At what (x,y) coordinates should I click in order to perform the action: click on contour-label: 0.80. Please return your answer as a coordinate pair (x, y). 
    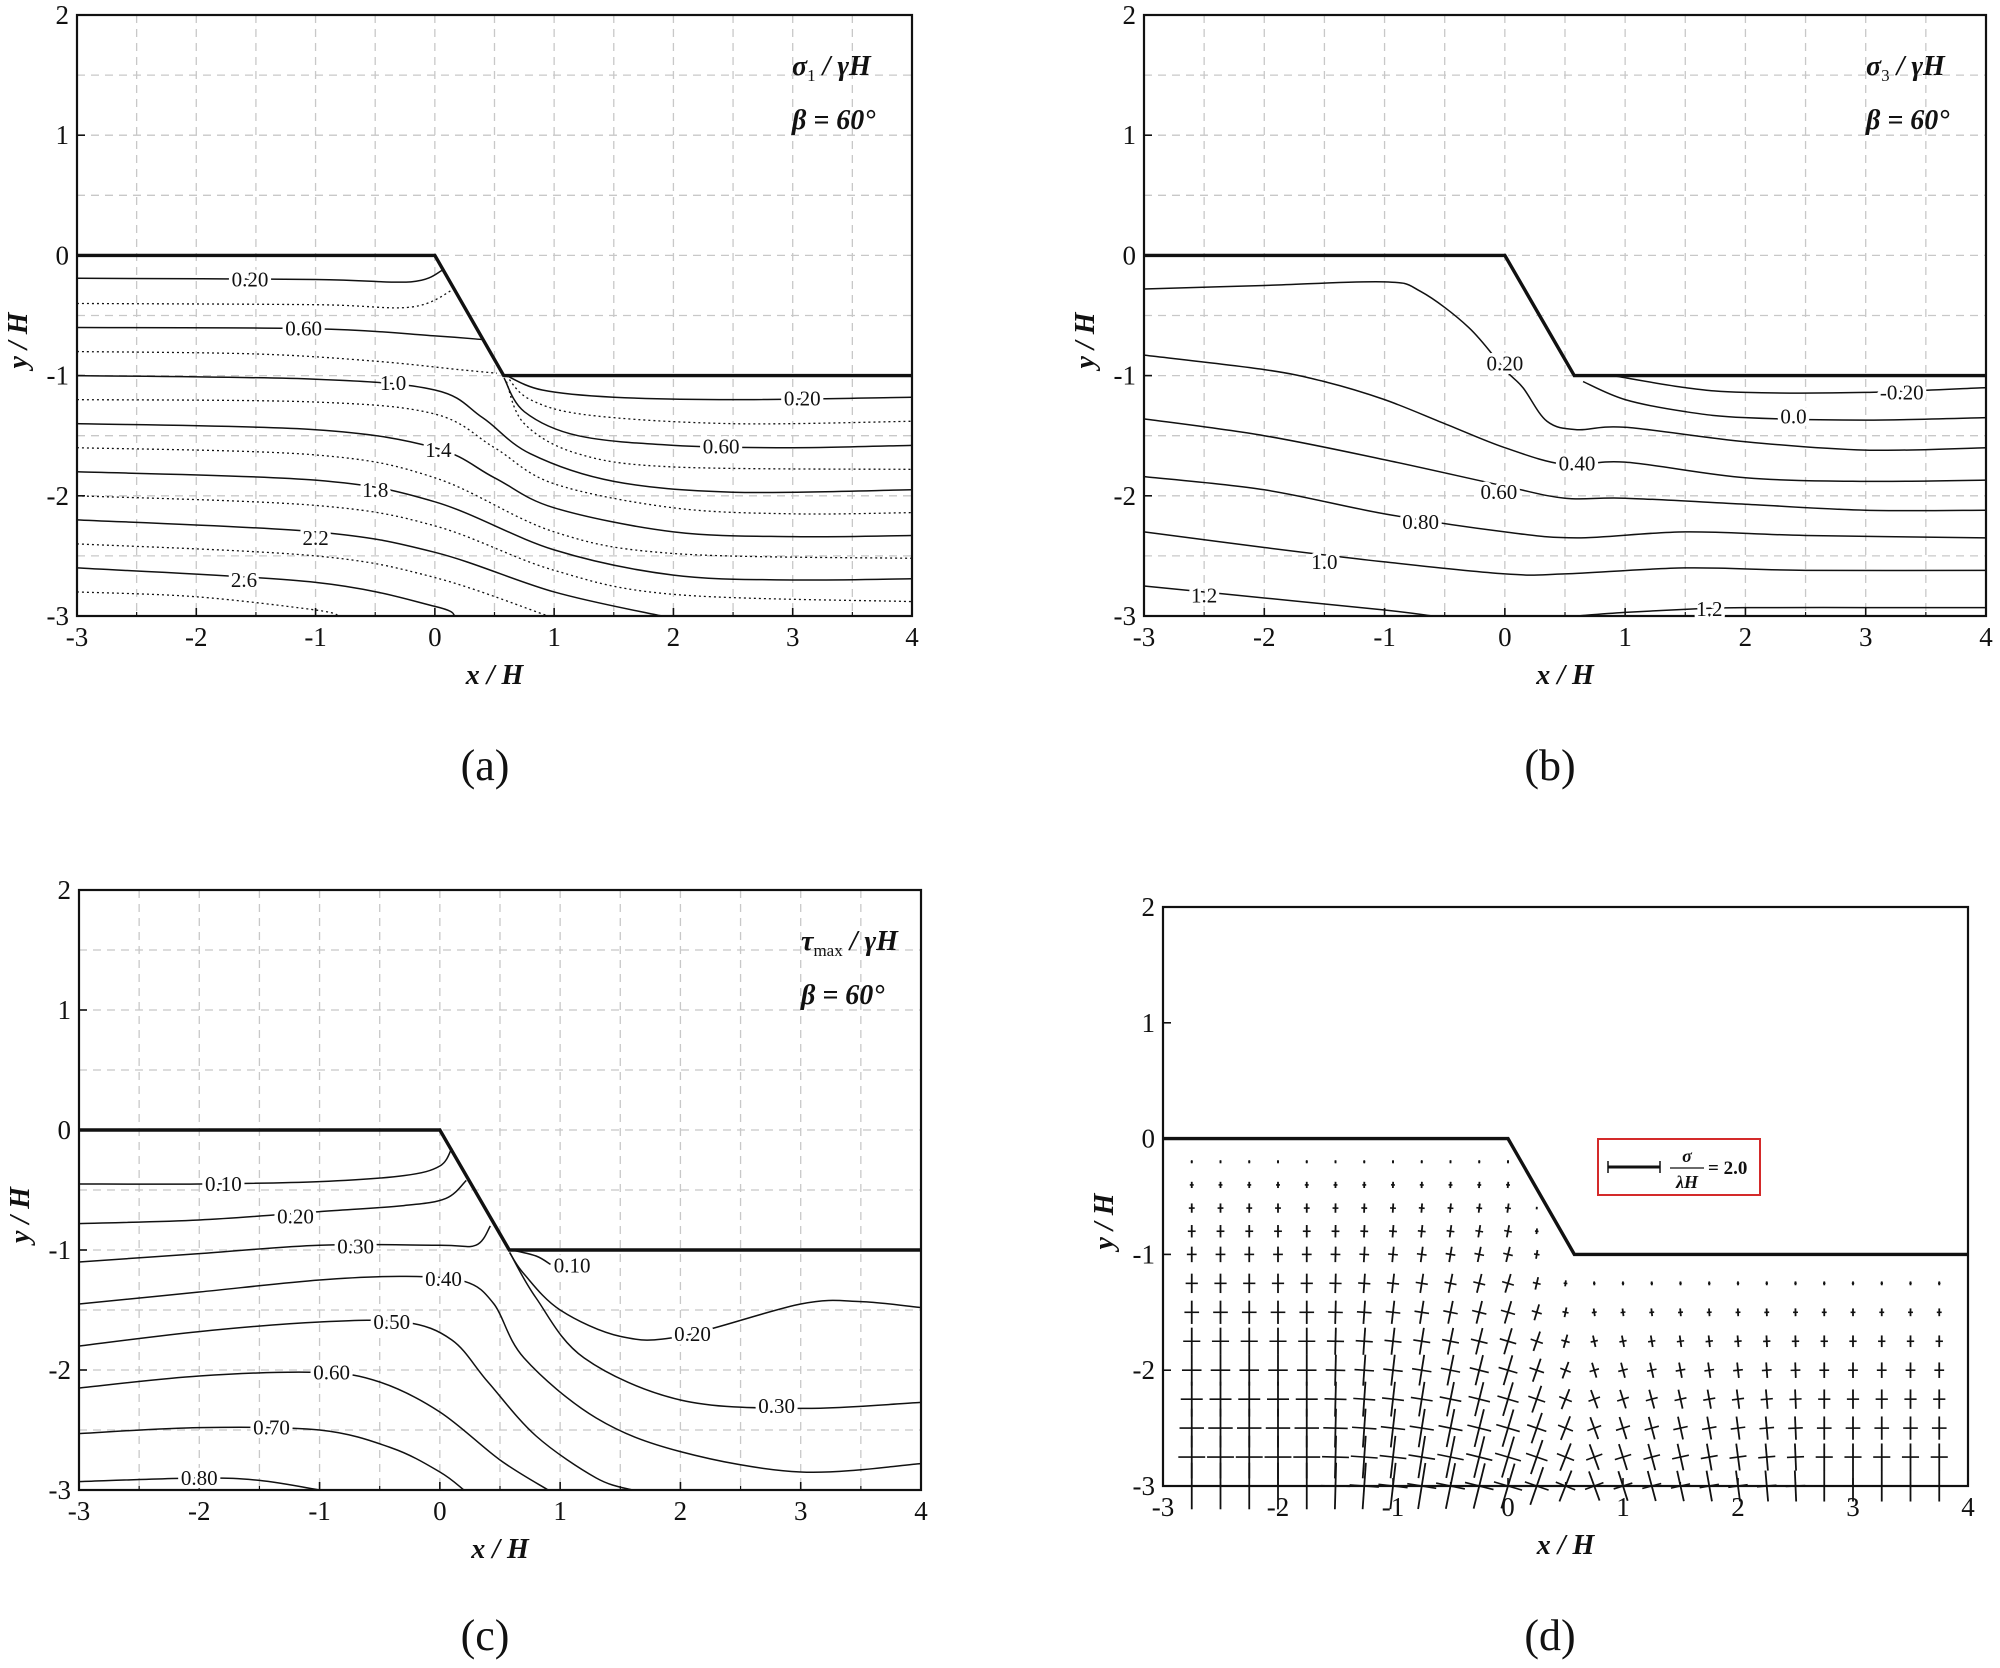
    Looking at the image, I should click on (1420, 522).